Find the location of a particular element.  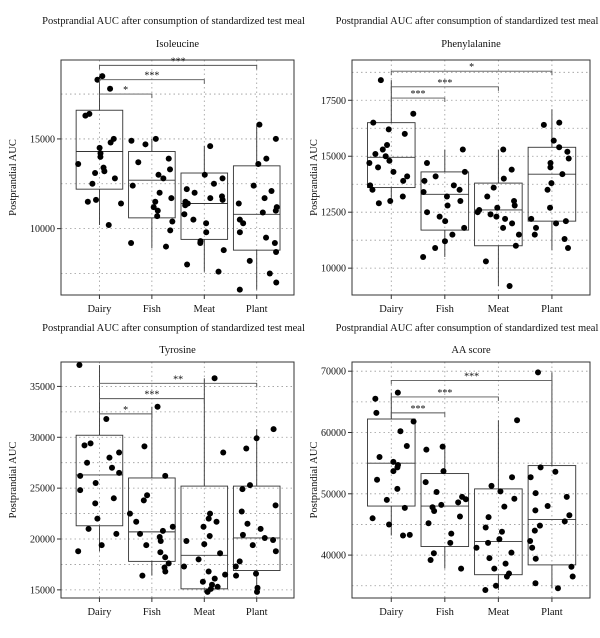

box-plant is located at coordinates (256, 528).